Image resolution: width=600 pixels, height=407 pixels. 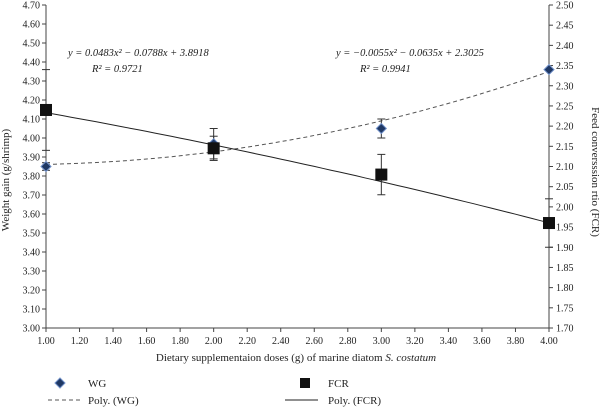 I want to click on y-right-tick-label: 2.35, so click(x=565, y=66).